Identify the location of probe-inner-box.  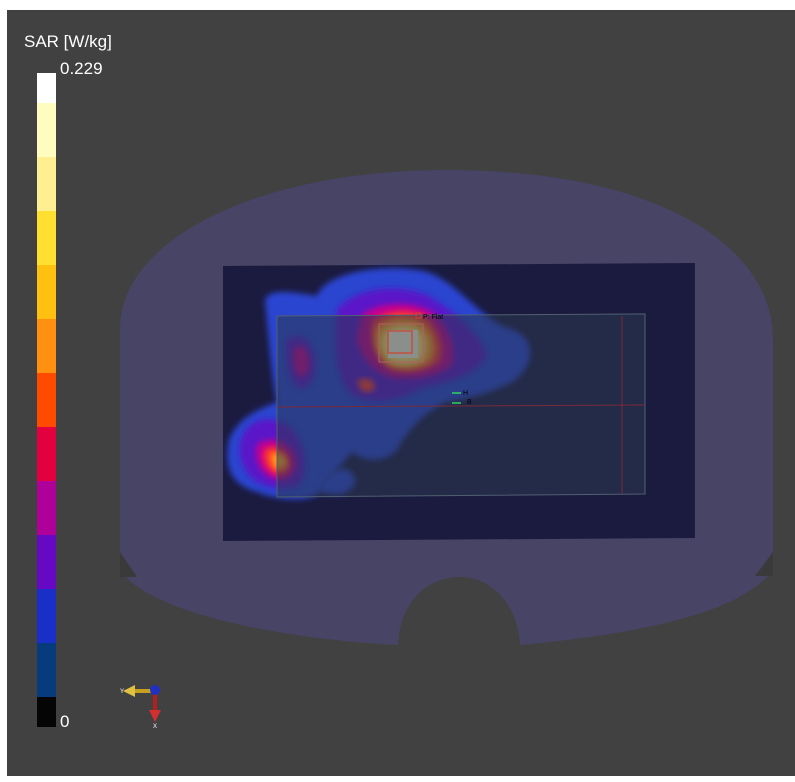
(400, 342).